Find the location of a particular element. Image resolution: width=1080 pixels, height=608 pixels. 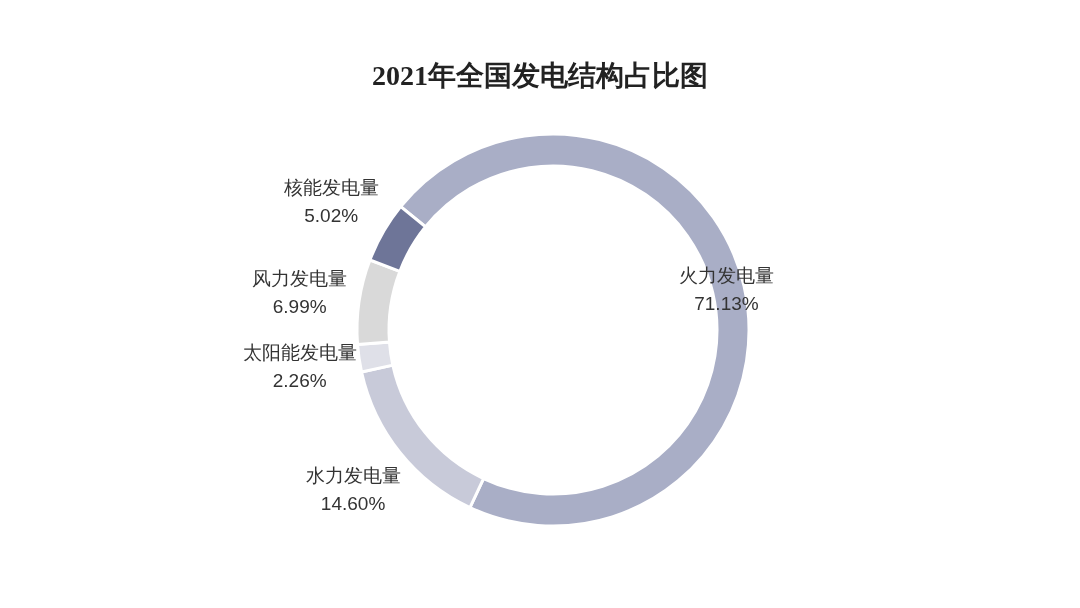

slice-label: 火力发电量 is located at coordinates (726, 276).